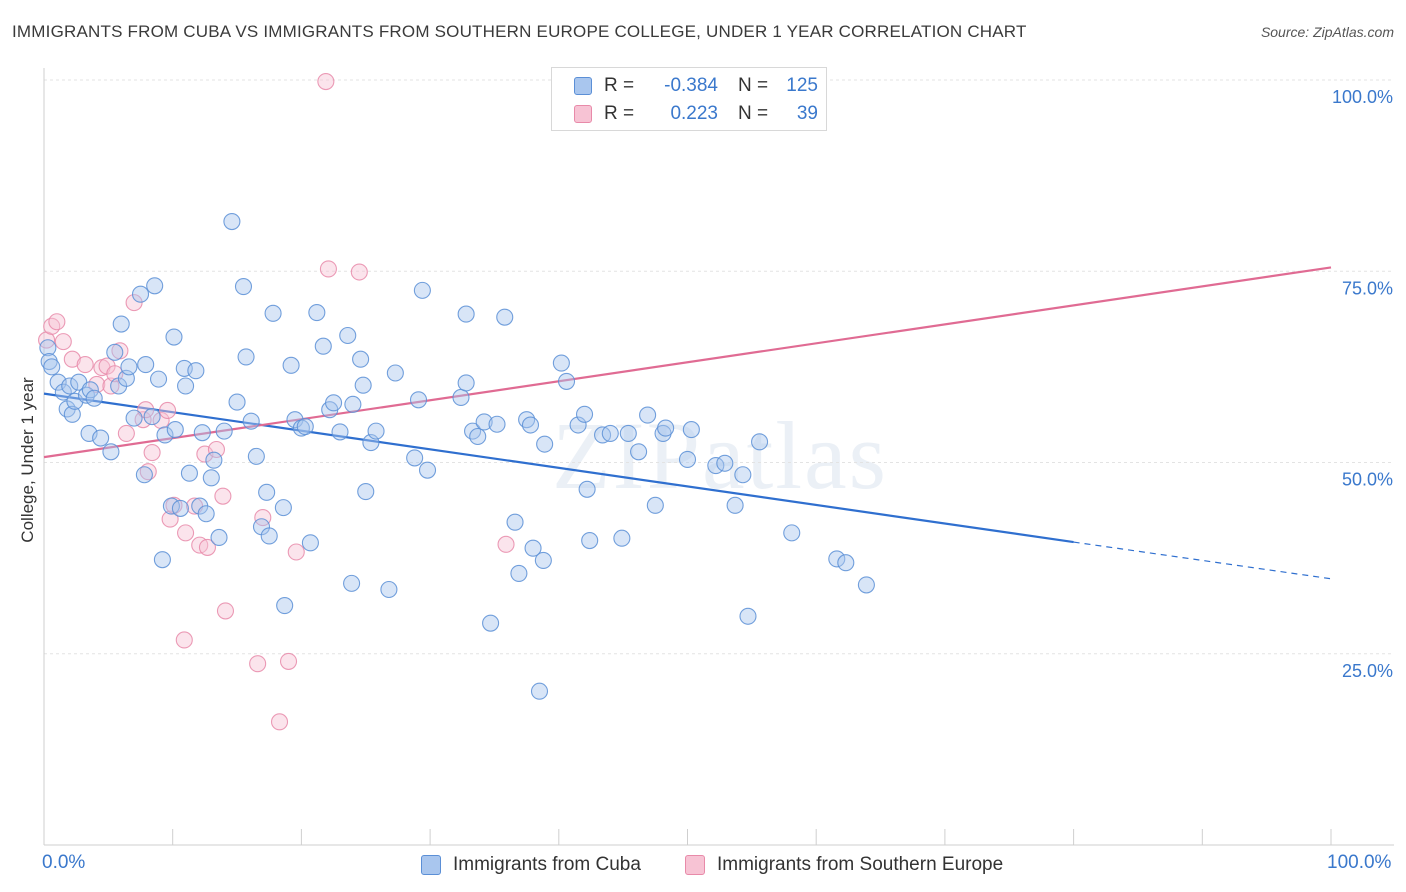 This screenshot has height=892, width=1406. What do you see at coordinates (27, 460) in the screenshot?
I see `y-axis-label: College, Under 1 year` at bounding box center [27, 460].